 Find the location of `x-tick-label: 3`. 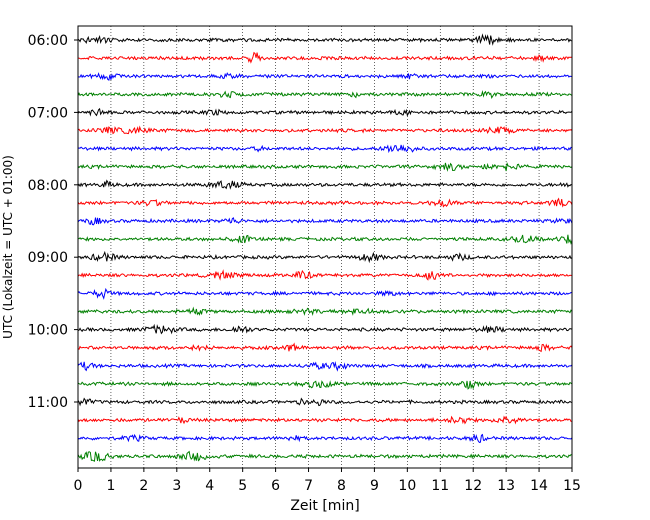

x-tick-label: 3 is located at coordinates (176, 486).